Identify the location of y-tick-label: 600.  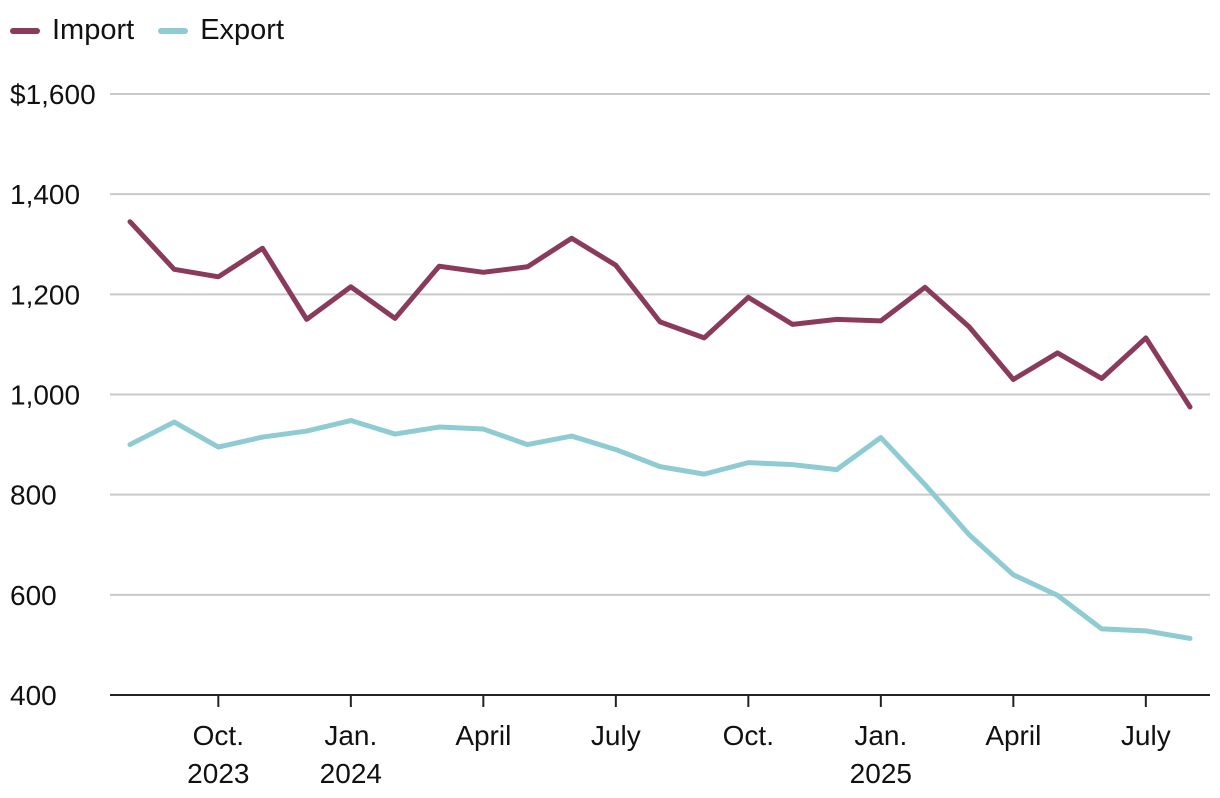
(33, 595).